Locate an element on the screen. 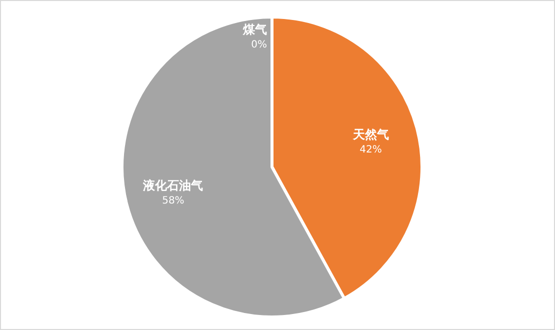 The width and height of the screenshot is (555, 330). slice-label: 液化石油气 is located at coordinates (173, 185).